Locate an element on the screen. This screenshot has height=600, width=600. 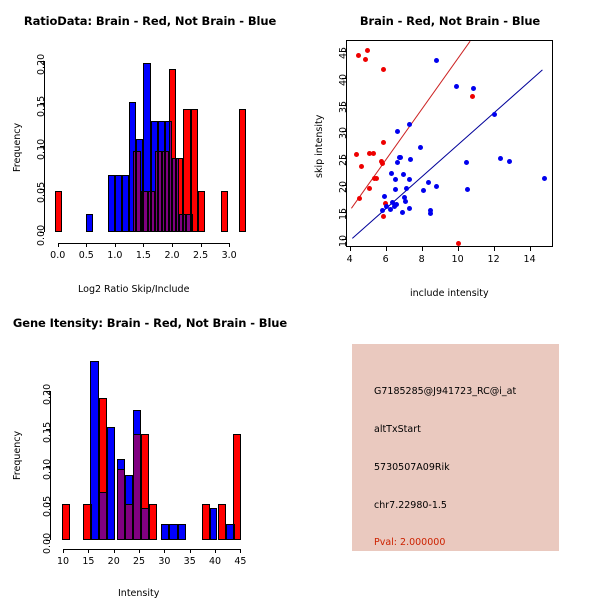
y-tick-label: 0.00 is located at coordinates (41, 235).